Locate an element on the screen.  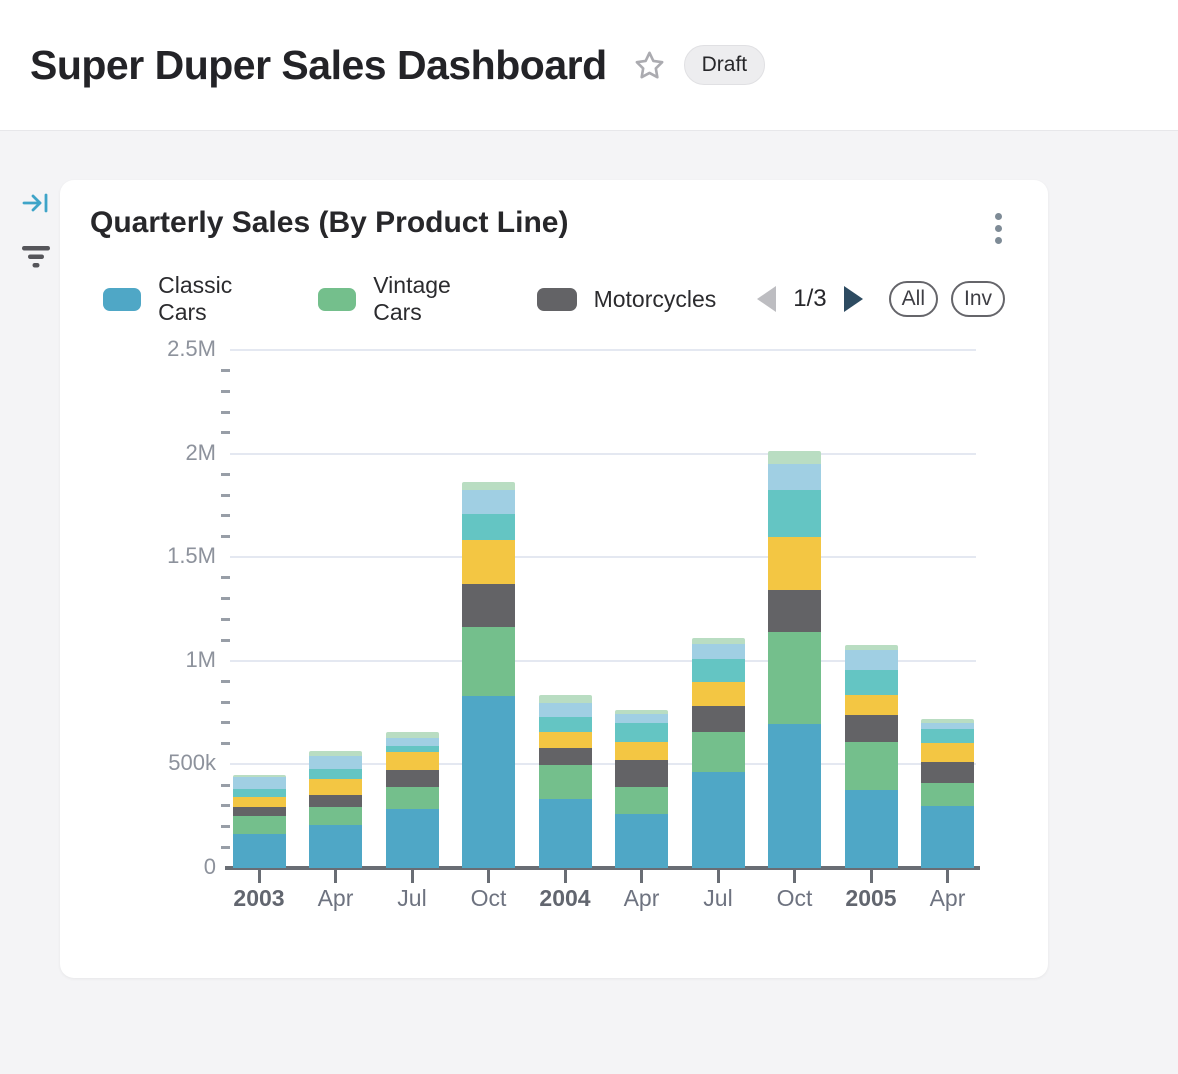
bar-segment-series-6-2004 is located at coordinates (565, 710).